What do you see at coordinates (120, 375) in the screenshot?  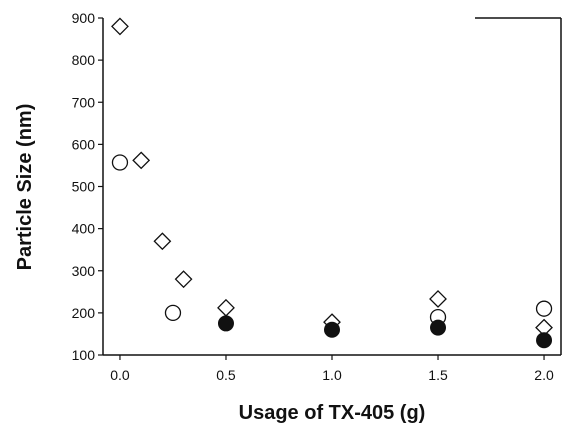 I see `x-tick-label: 0.0` at bounding box center [120, 375].